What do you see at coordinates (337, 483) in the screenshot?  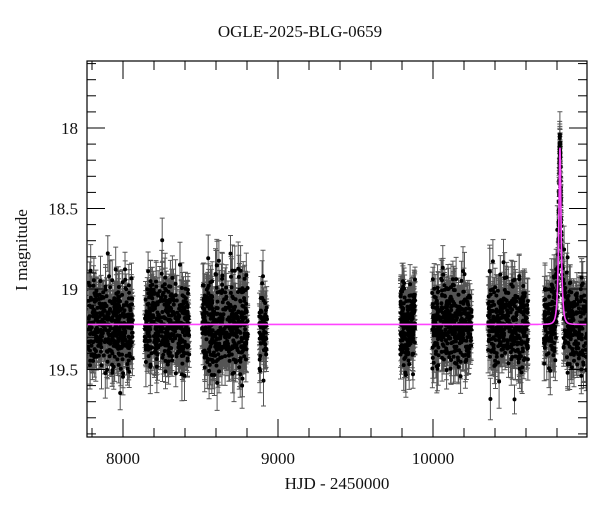 I see `x-axis-label: HJD - 2450000` at bounding box center [337, 483].